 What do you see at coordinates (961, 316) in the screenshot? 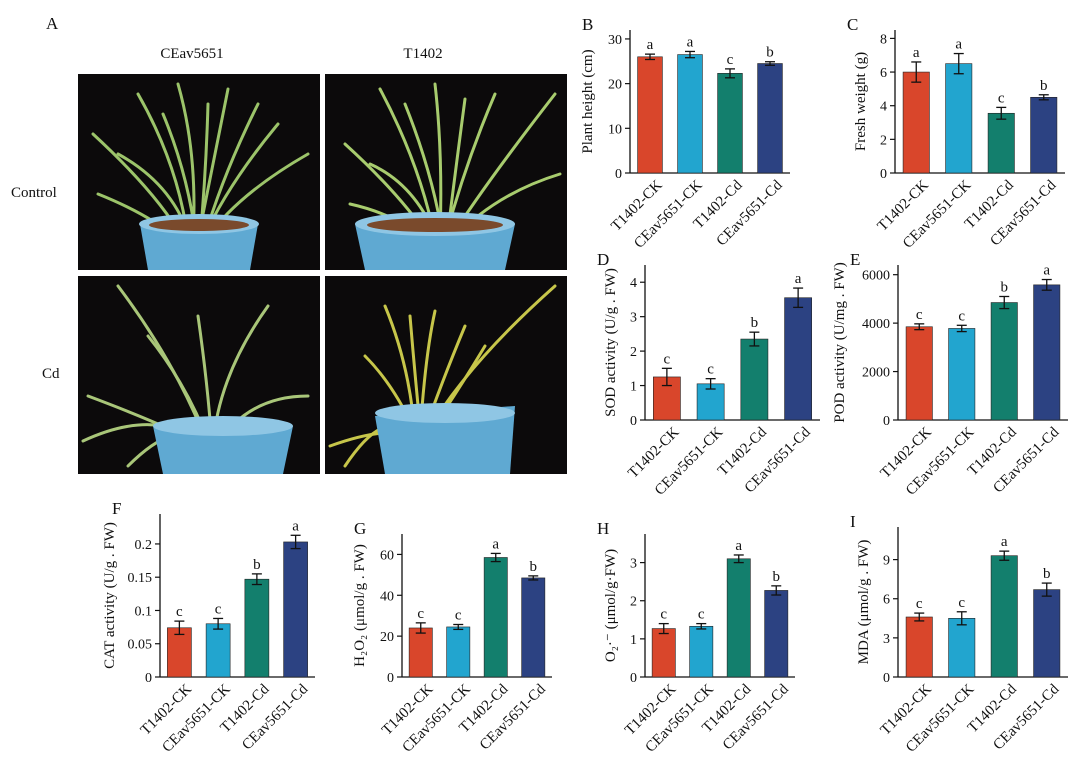
I see `significance-letter-e: c` at bounding box center [961, 316].